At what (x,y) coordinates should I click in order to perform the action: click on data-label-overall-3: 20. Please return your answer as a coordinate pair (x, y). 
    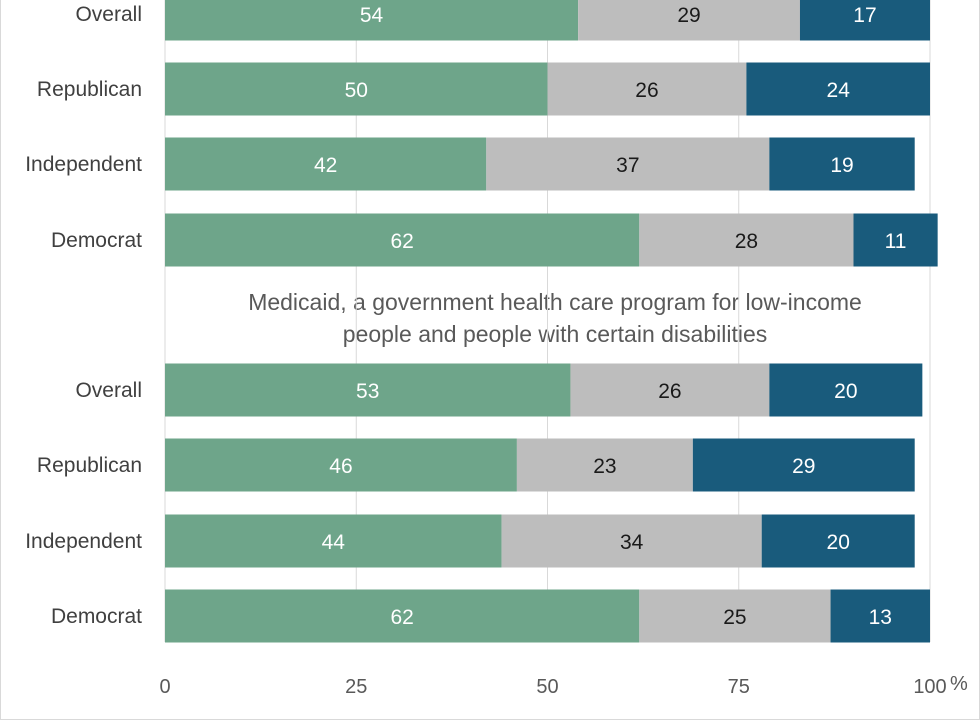
    Looking at the image, I should click on (845, 391).